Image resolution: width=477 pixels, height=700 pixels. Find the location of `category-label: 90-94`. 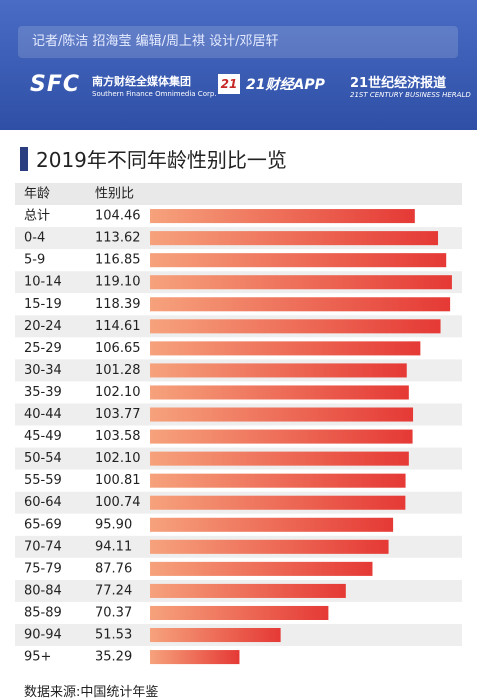

category-label: 90-94 is located at coordinates (43, 635).